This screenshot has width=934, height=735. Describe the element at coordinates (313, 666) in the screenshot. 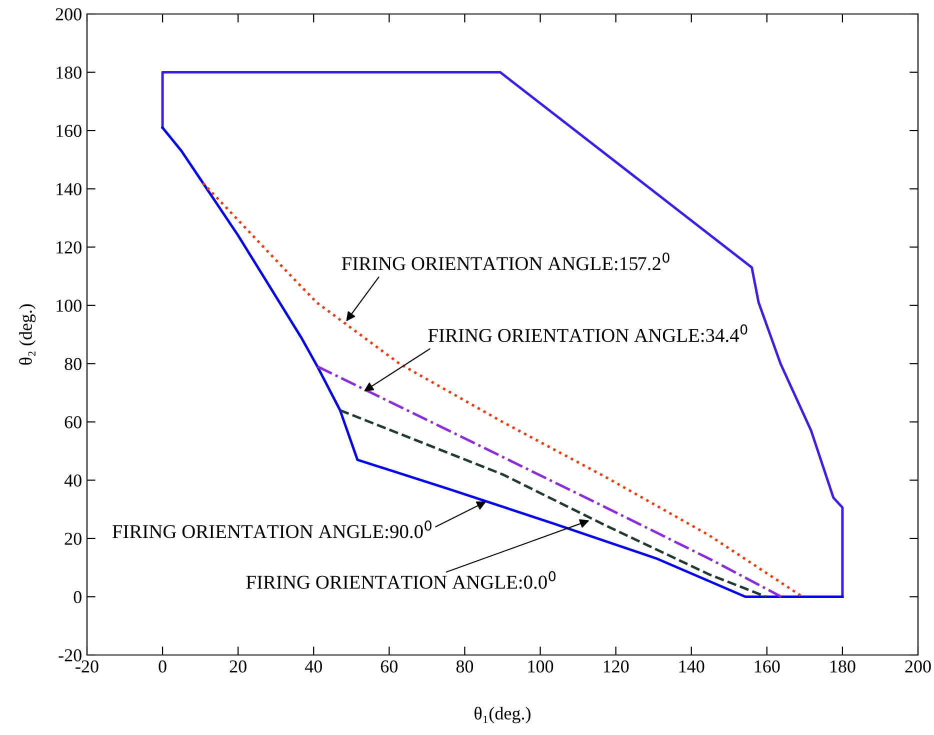

I see `x-tick-label: 40` at that location.